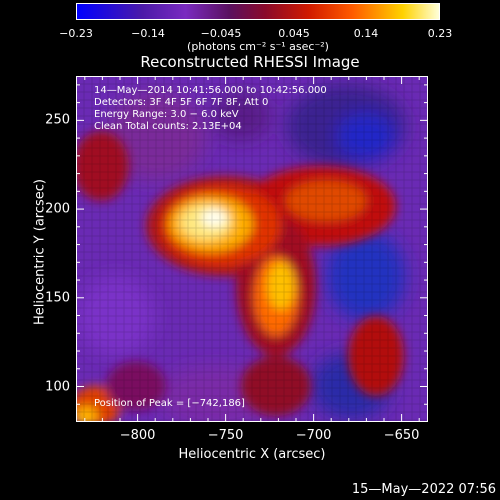  I want to click on colorbar-tick: −0.045, so click(221, 33).